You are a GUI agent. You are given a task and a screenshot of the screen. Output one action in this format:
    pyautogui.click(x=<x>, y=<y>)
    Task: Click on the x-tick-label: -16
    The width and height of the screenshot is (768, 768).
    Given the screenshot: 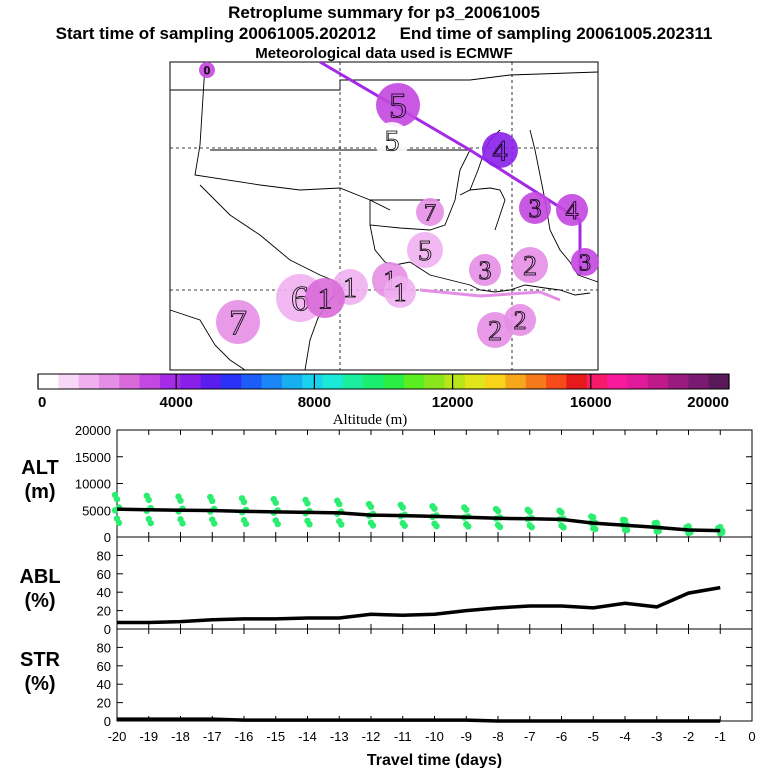 What is the action you would take?
    pyautogui.click(x=244, y=736)
    